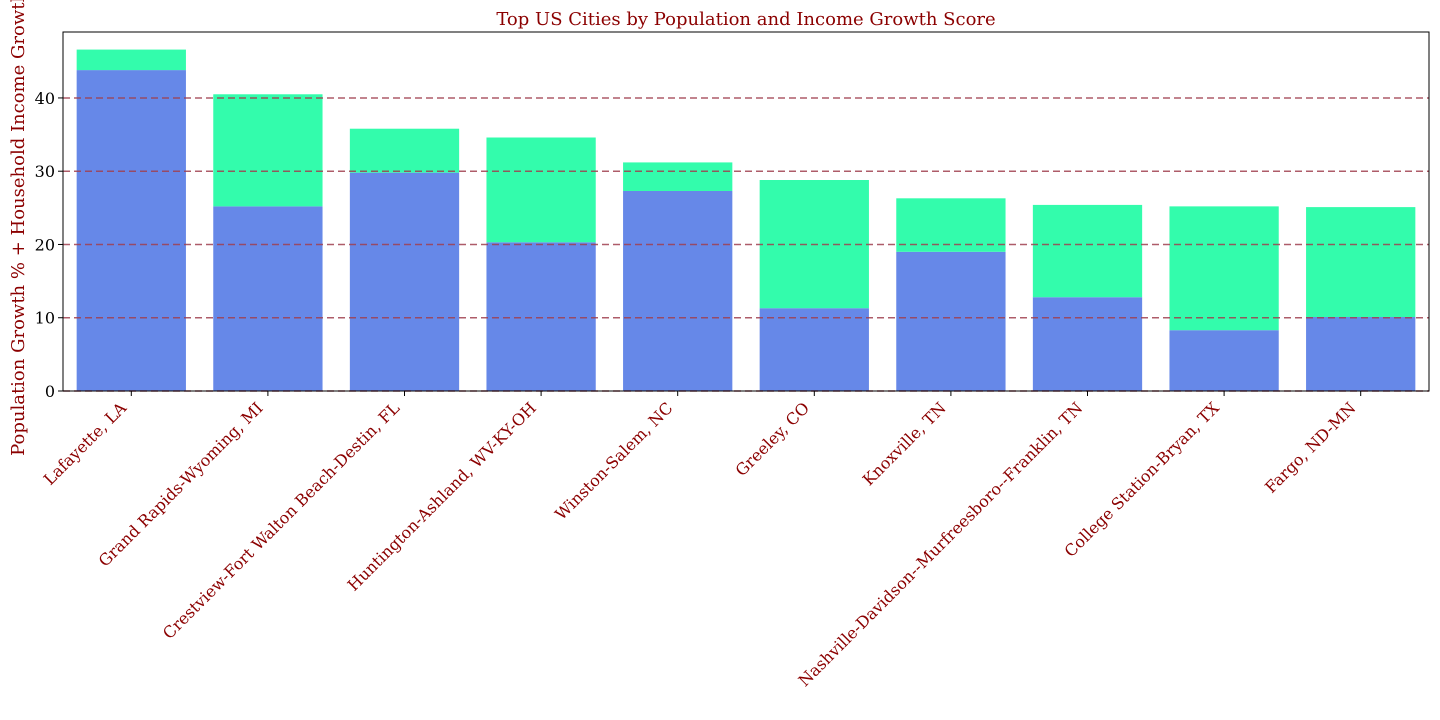  I want to click on x-tick-label: Crestview-Fort Walton Beach-Destin, FL, so click(281, 520).